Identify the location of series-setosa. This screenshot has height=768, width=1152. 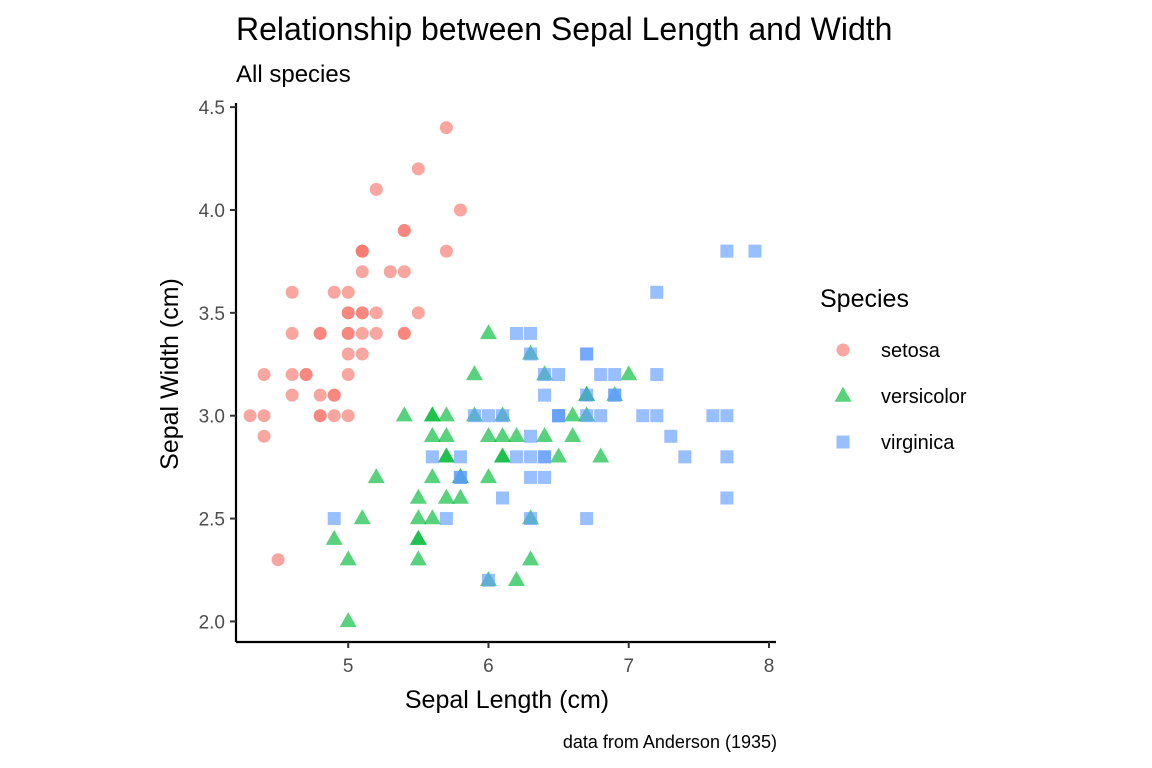
(355, 344).